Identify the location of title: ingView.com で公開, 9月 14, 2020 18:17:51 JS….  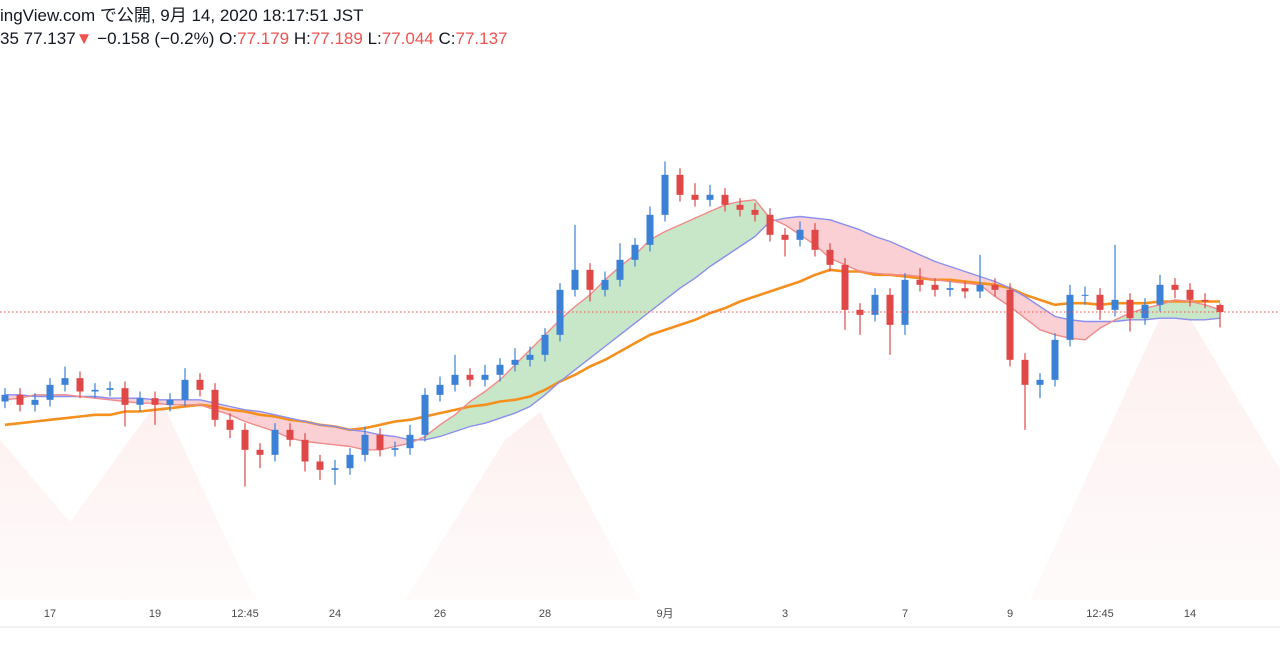
(182, 15).